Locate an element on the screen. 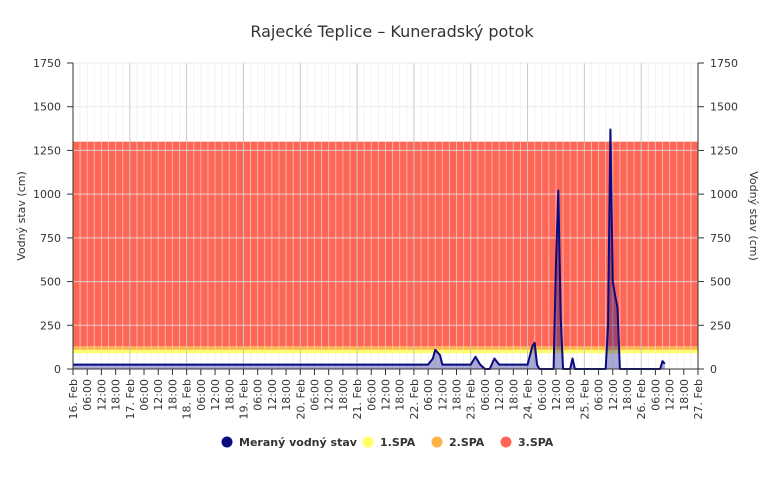 The height and width of the screenshot is (480, 784). x-tick-label: 17. Feb is located at coordinates (130, 399).